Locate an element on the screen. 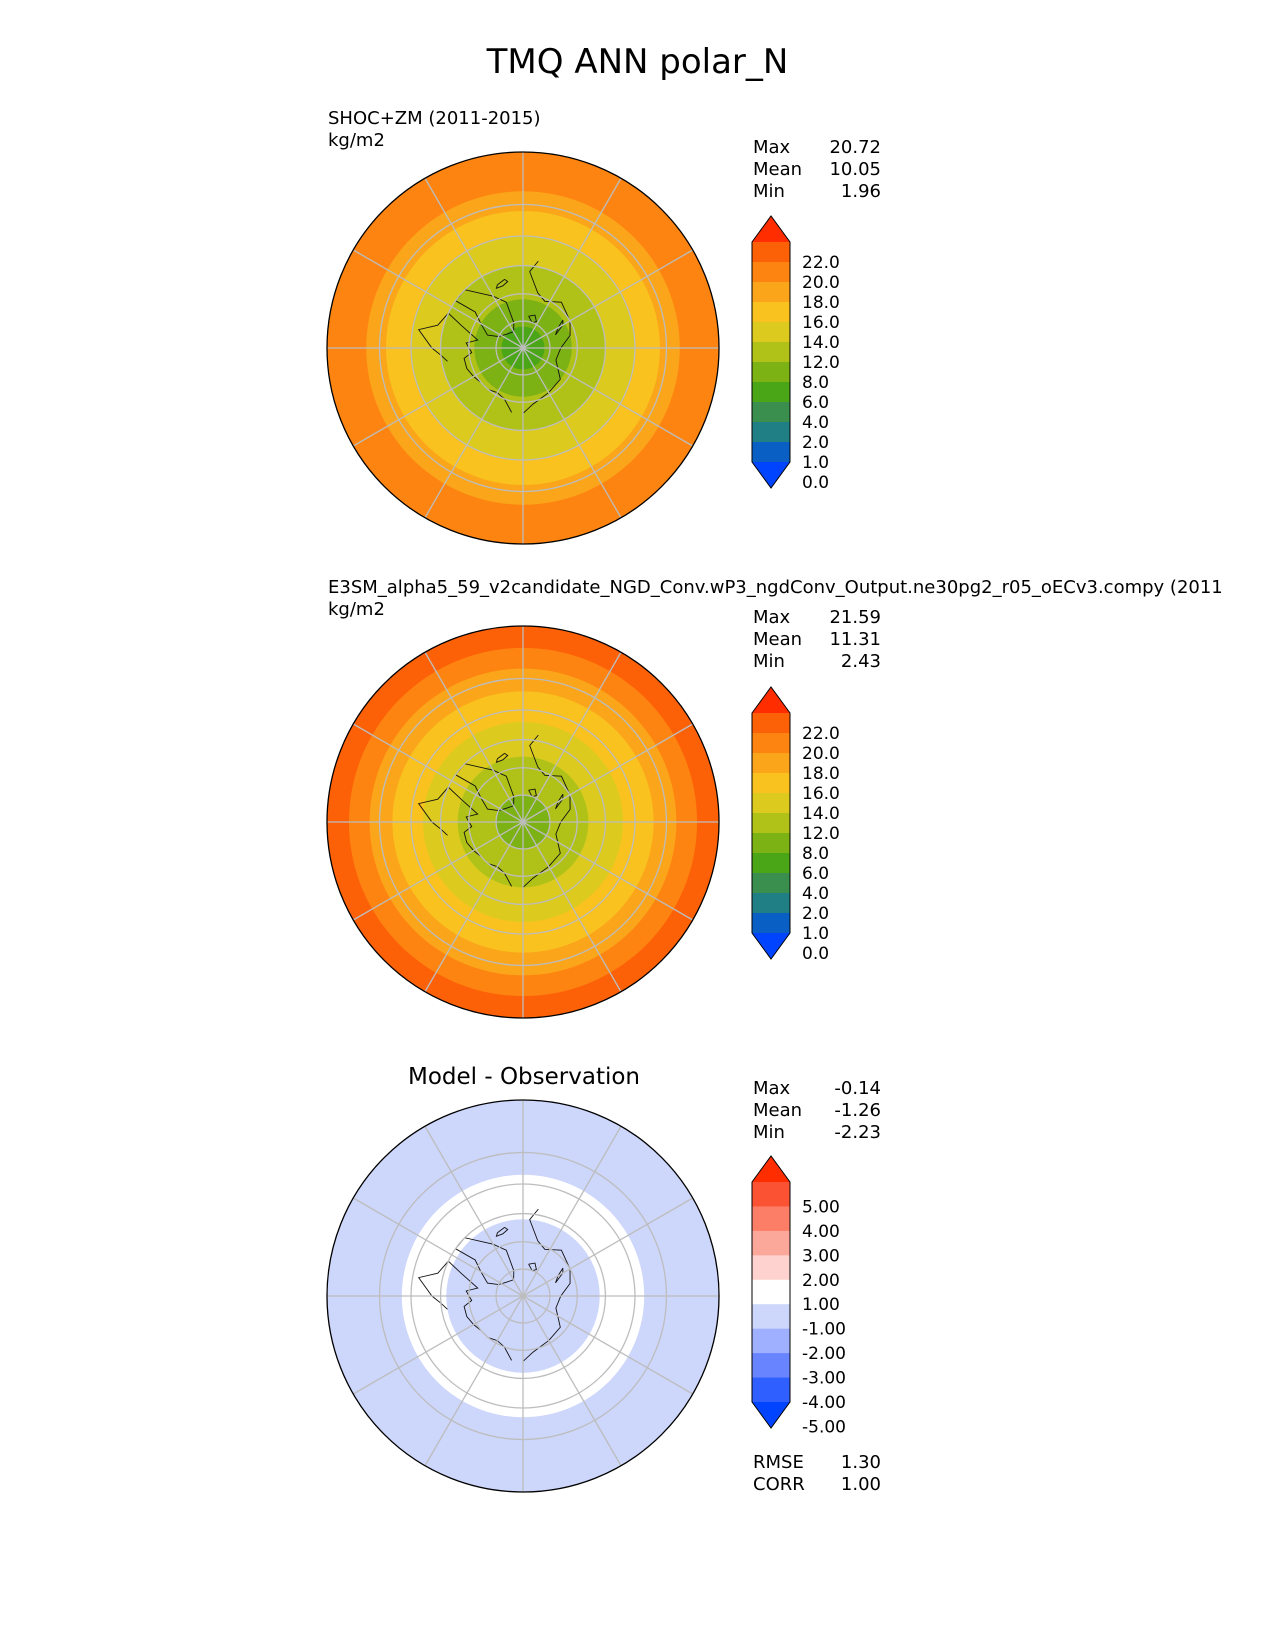 The image size is (1275, 1650). panel-1-stats: Max 20.72 Mean 10.05 Min 1.96 is located at coordinates (817, 170).